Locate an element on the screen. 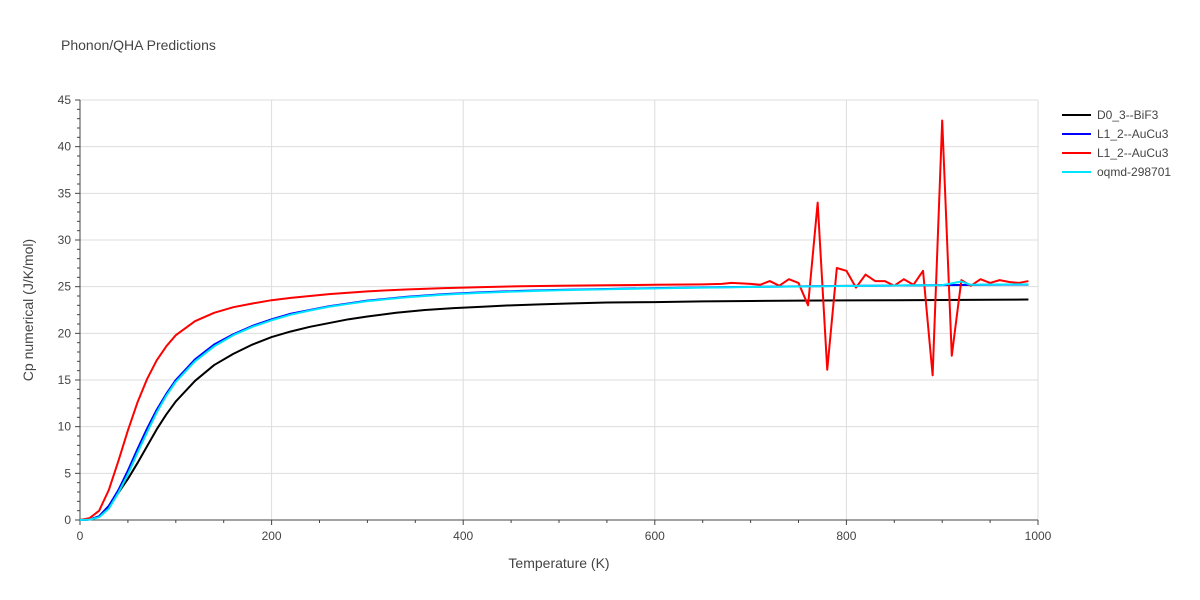 This screenshot has height=600, width=1200. x-tick-label: 800 is located at coordinates (846, 536).